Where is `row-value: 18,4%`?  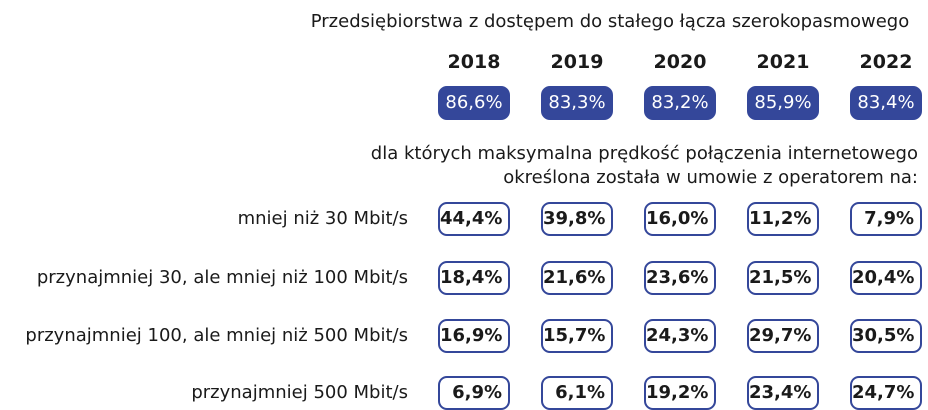 row-value: 18,4% is located at coordinates (474, 278).